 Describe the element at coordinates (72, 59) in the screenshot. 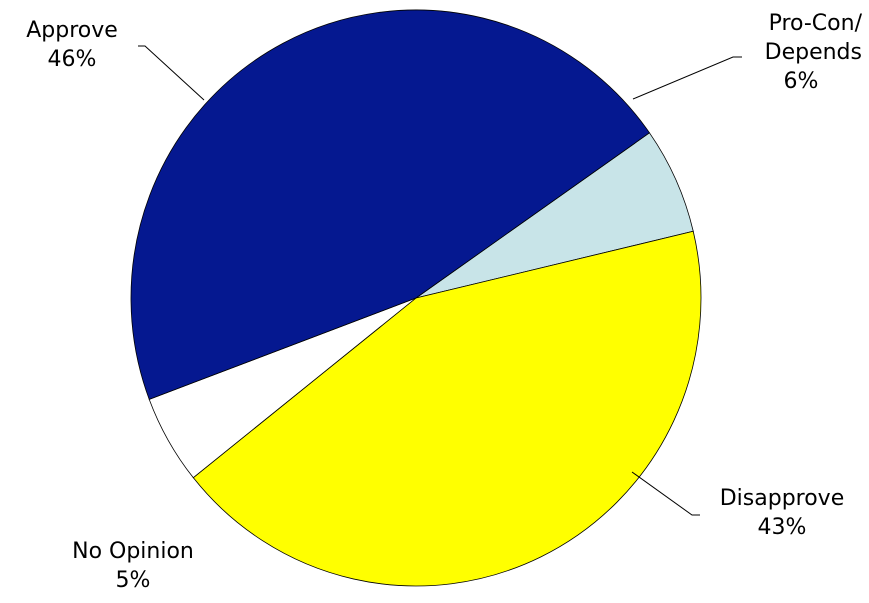

I see `slice-percent-approve: 46%` at that location.